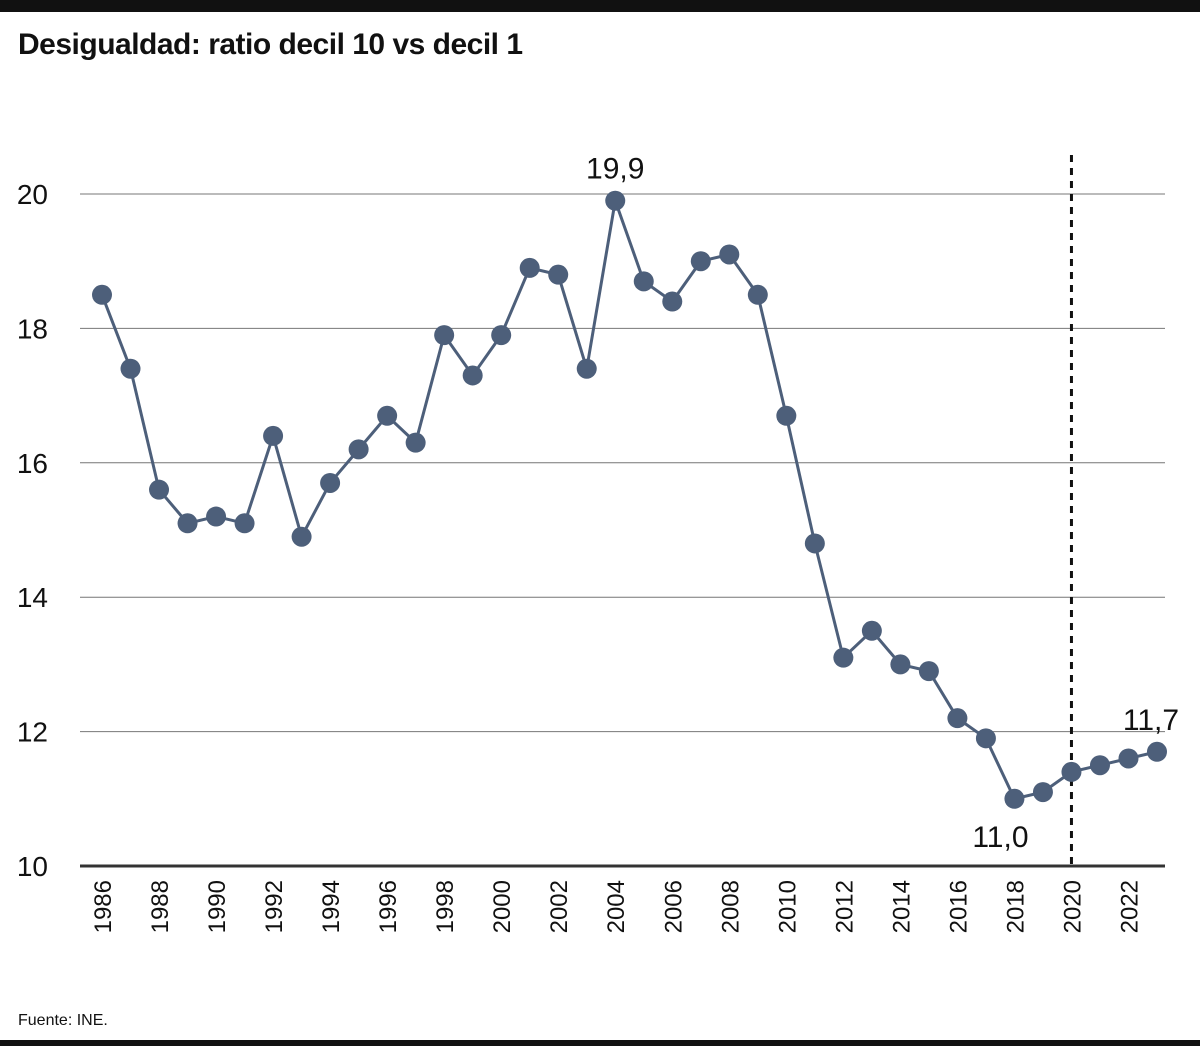 The width and height of the screenshot is (1200, 1046). Describe the element at coordinates (901, 906) in the screenshot. I see `x-tick-label: 2014` at that location.